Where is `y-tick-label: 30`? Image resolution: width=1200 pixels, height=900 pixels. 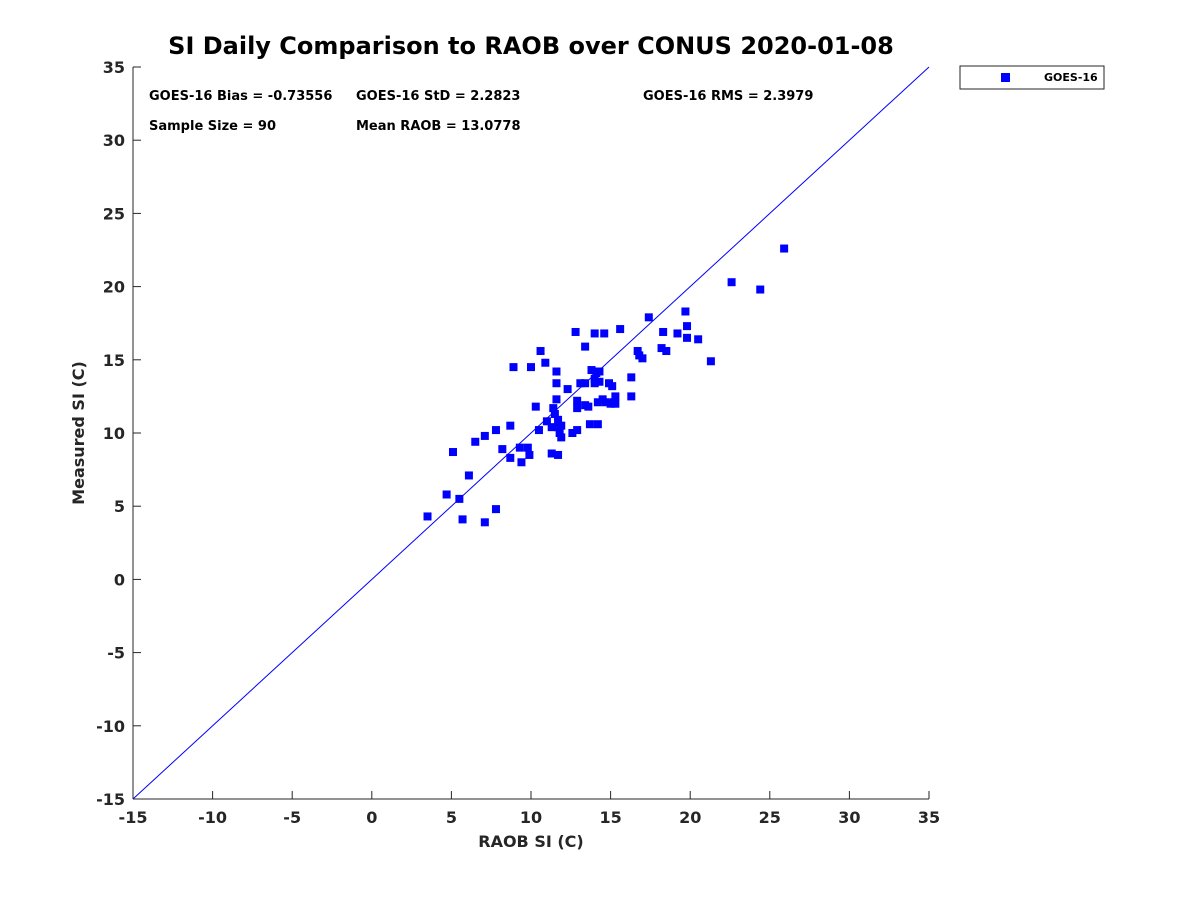
y-tick-label: 30 is located at coordinates (114, 140).